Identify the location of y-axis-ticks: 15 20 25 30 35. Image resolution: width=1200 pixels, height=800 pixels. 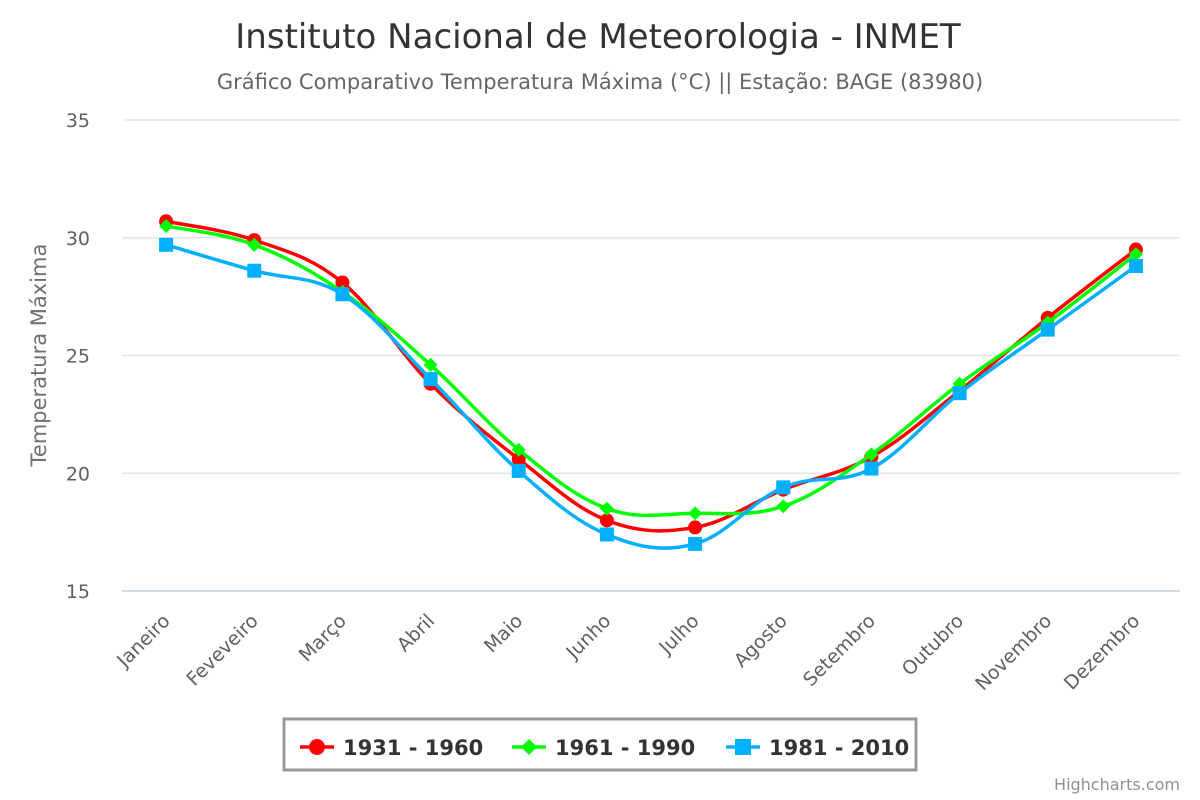
(78, 356).